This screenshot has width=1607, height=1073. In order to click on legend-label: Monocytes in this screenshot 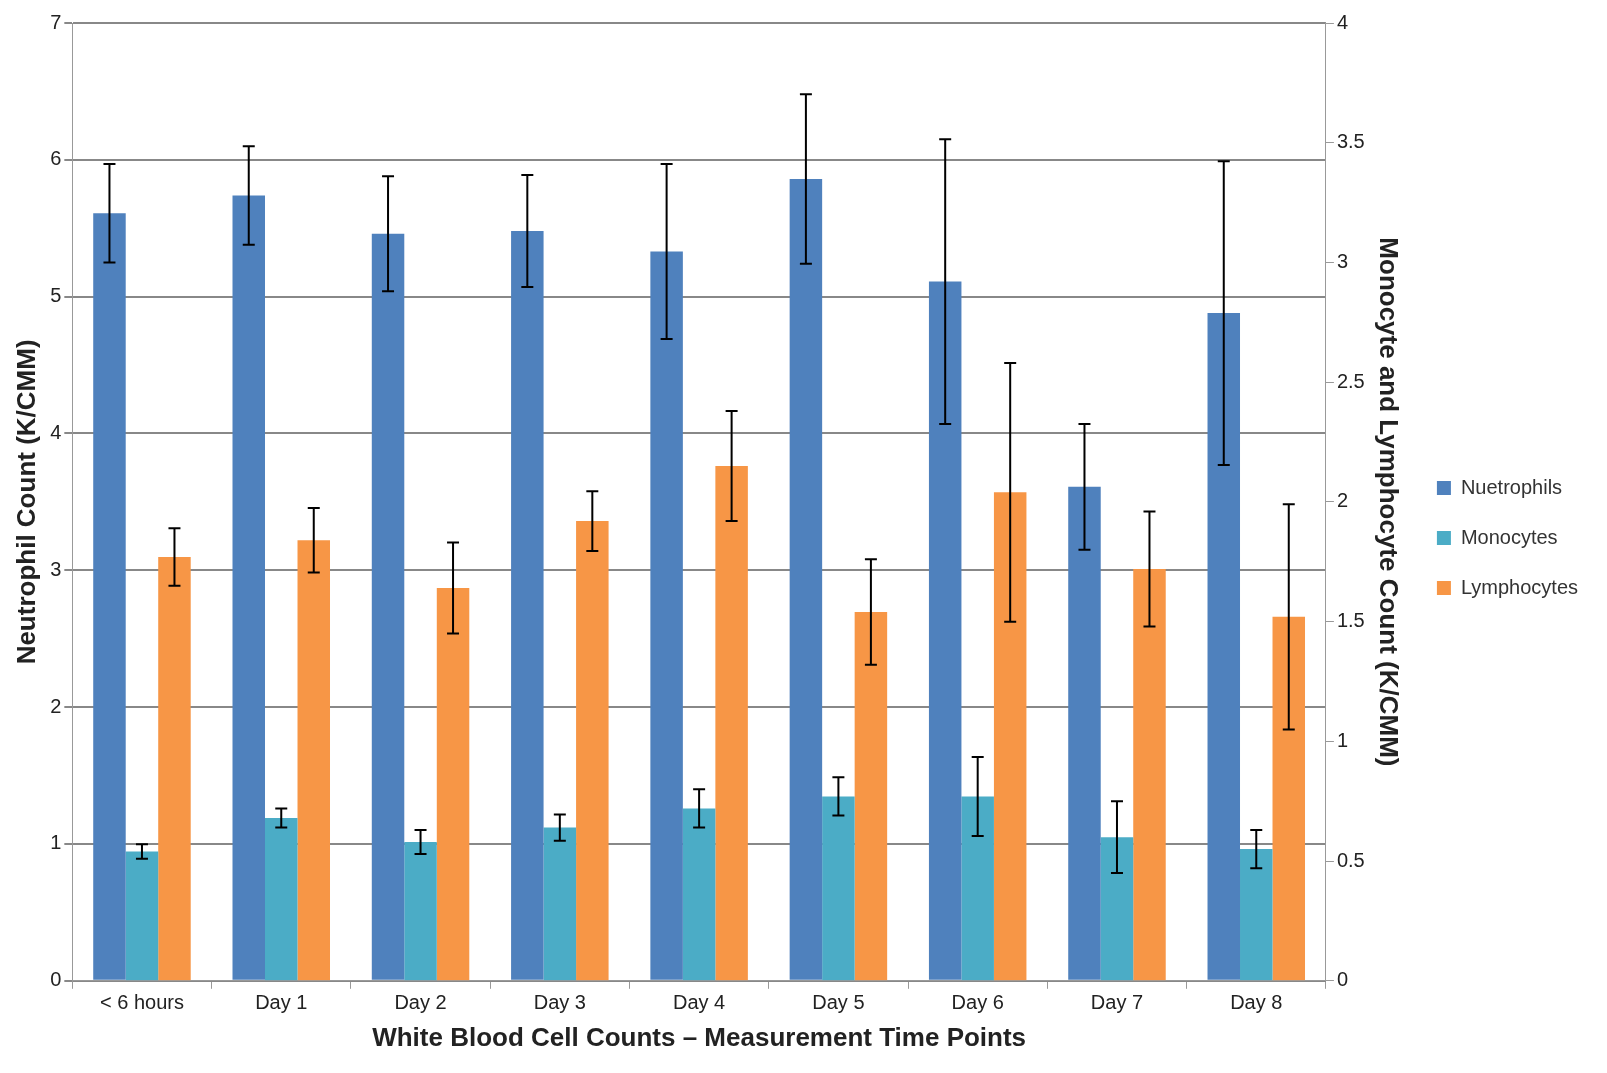, I will do `click(1509, 536)`.